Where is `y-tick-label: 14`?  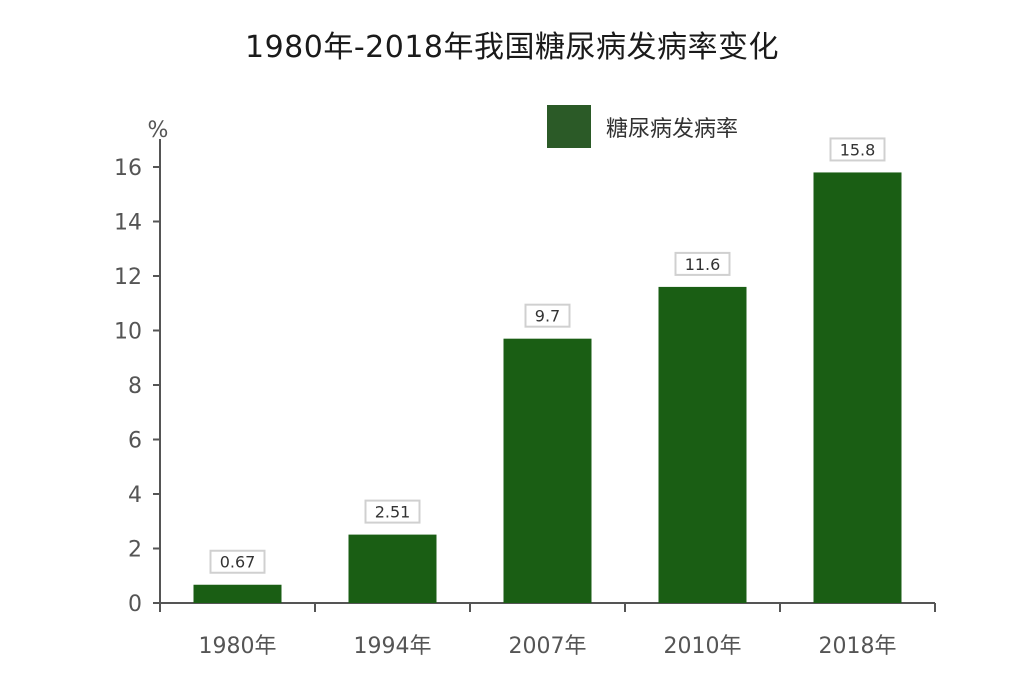
y-tick-label: 14 is located at coordinates (128, 223).